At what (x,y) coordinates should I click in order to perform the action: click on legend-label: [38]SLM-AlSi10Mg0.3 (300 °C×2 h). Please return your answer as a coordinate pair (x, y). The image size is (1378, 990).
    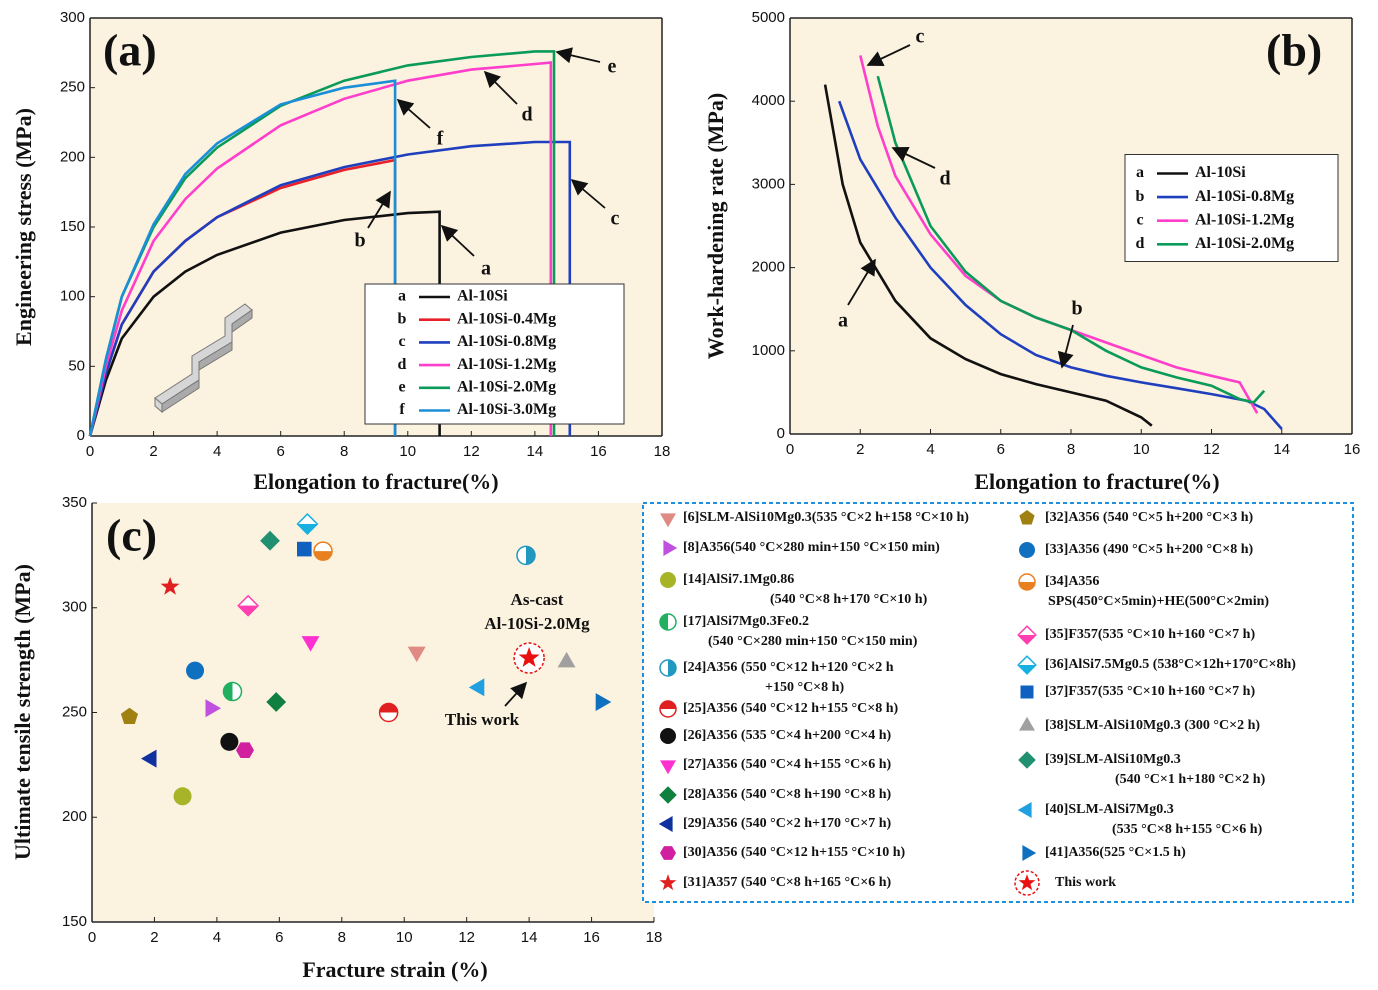
    Looking at the image, I should click on (1152, 725).